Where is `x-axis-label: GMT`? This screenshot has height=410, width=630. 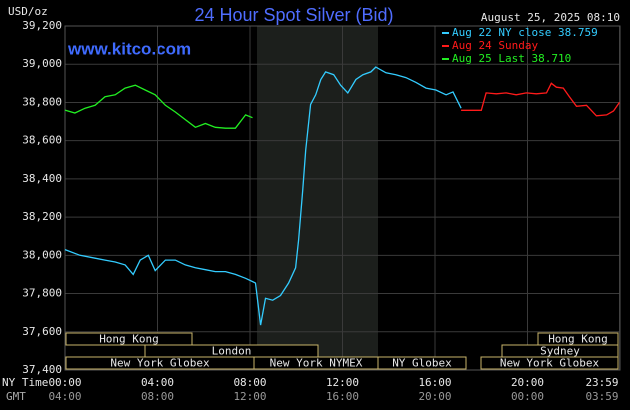 x-axis-label: GMT is located at coordinates (16, 396).